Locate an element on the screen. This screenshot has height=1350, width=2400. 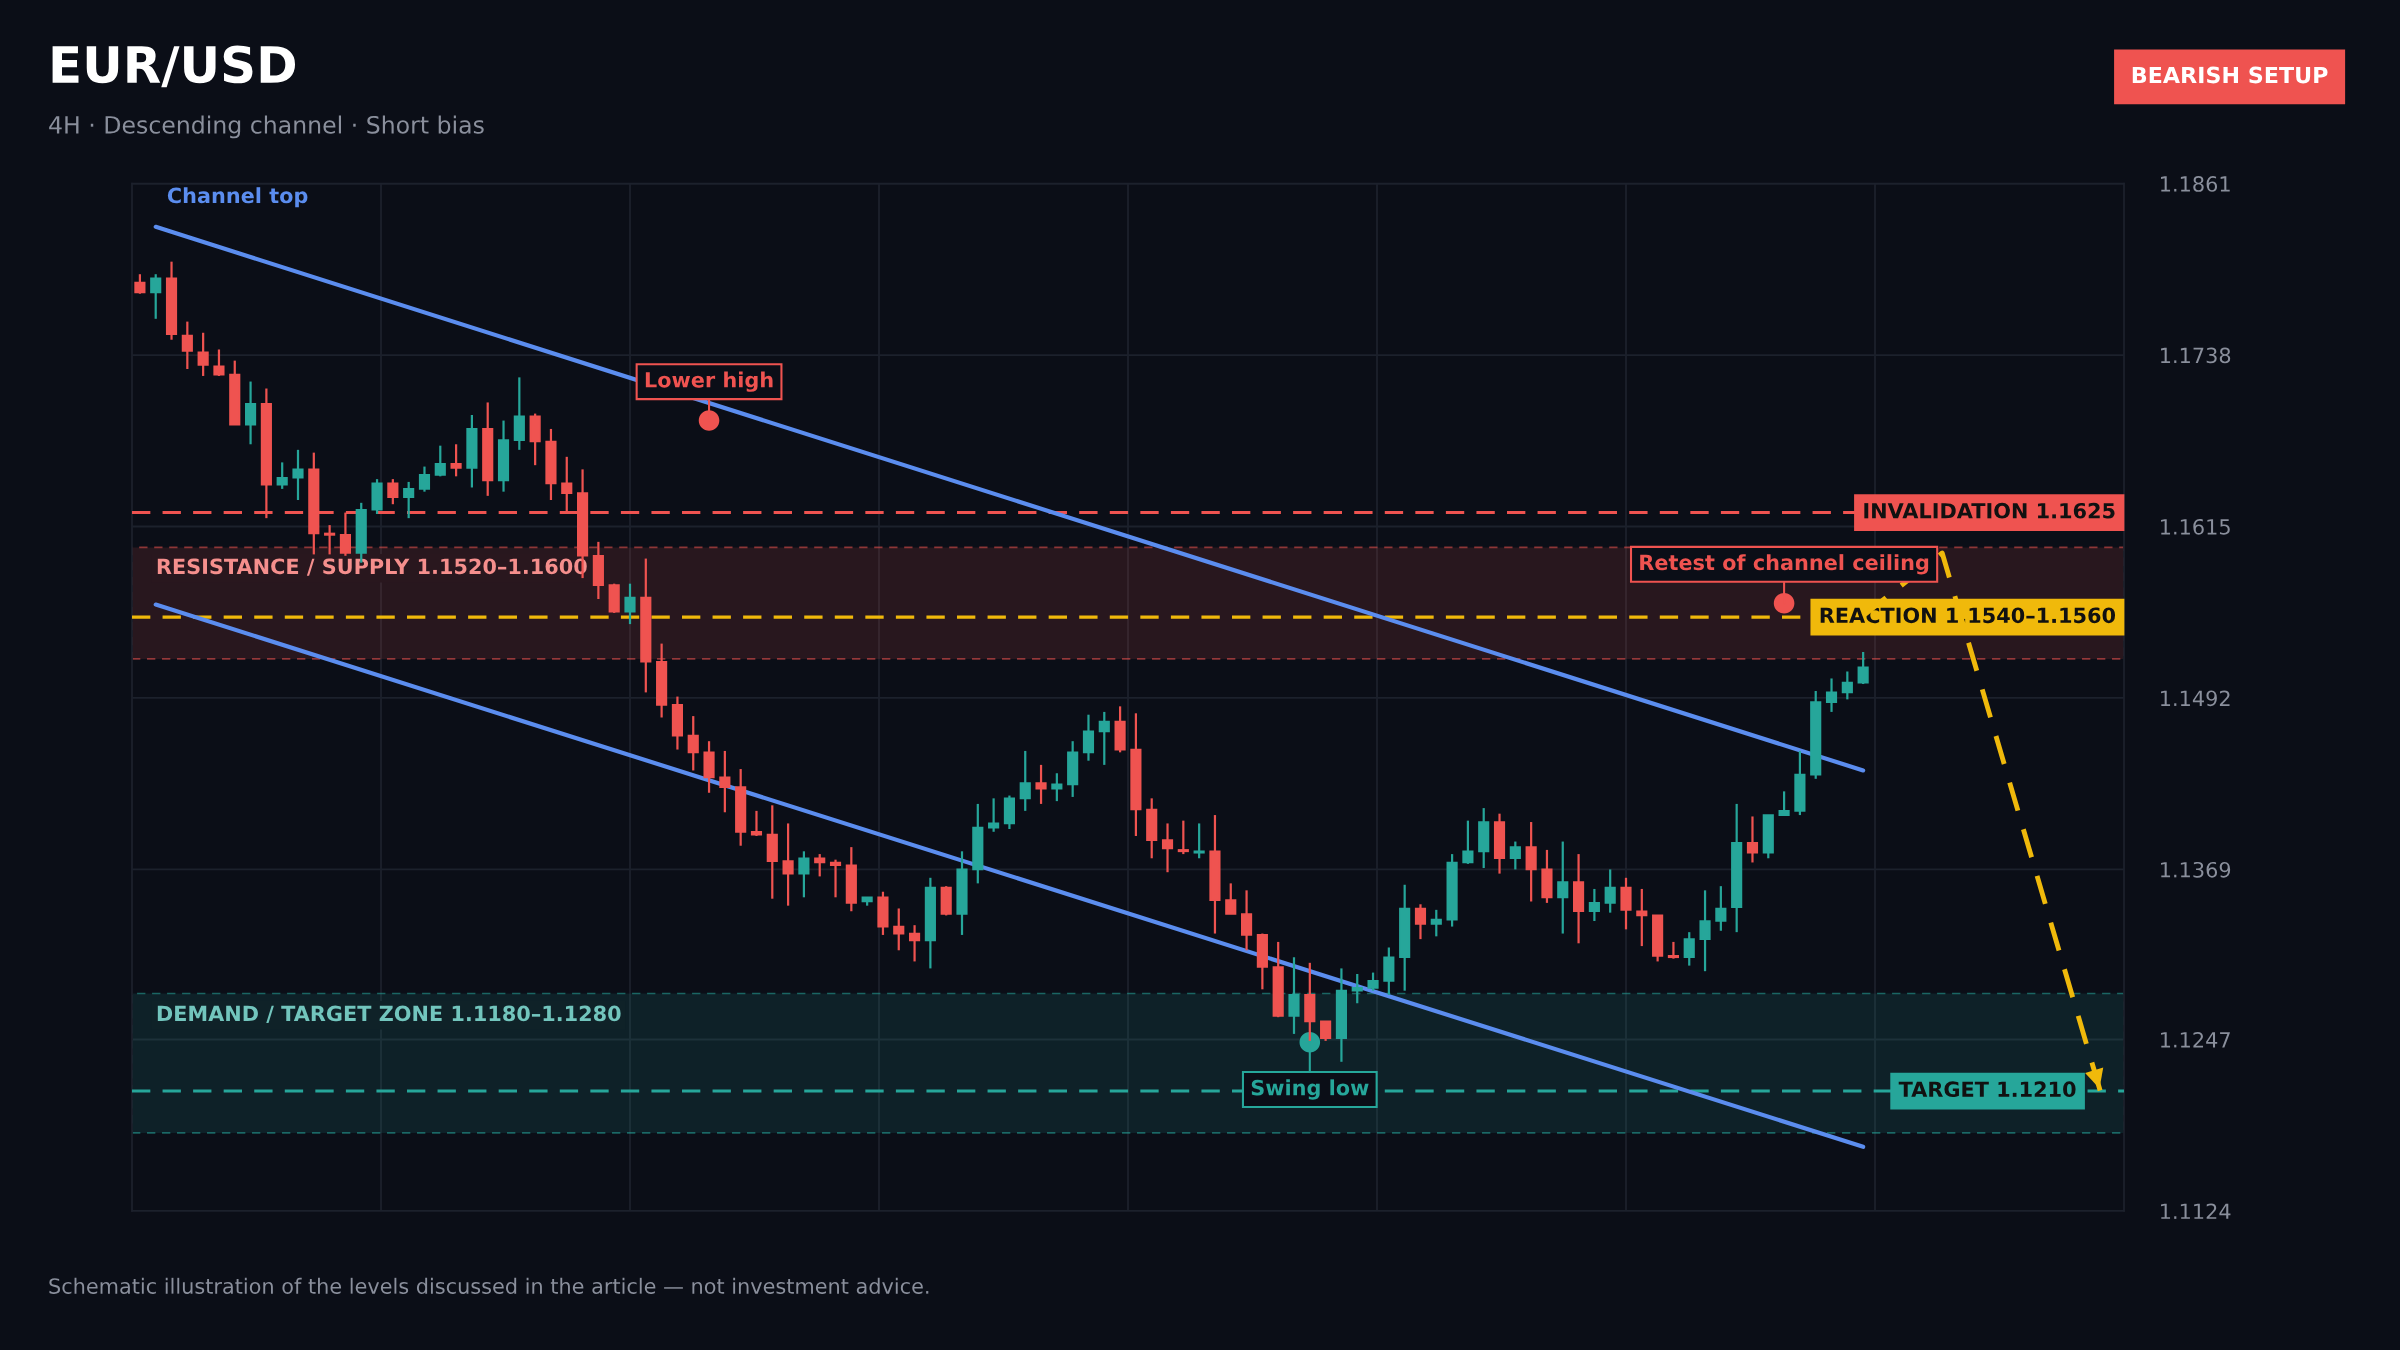
text: BEARISH SETUP is located at coordinates (2230, 75).